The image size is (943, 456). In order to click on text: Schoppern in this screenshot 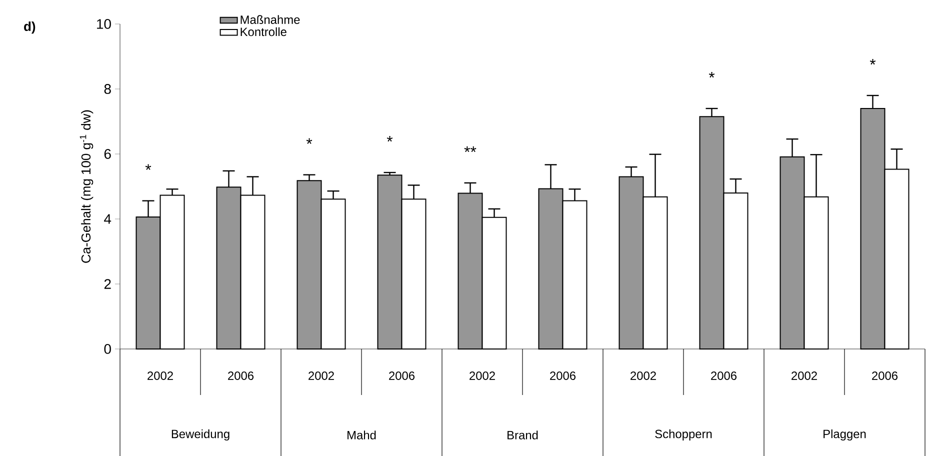, I will do `click(683, 435)`.